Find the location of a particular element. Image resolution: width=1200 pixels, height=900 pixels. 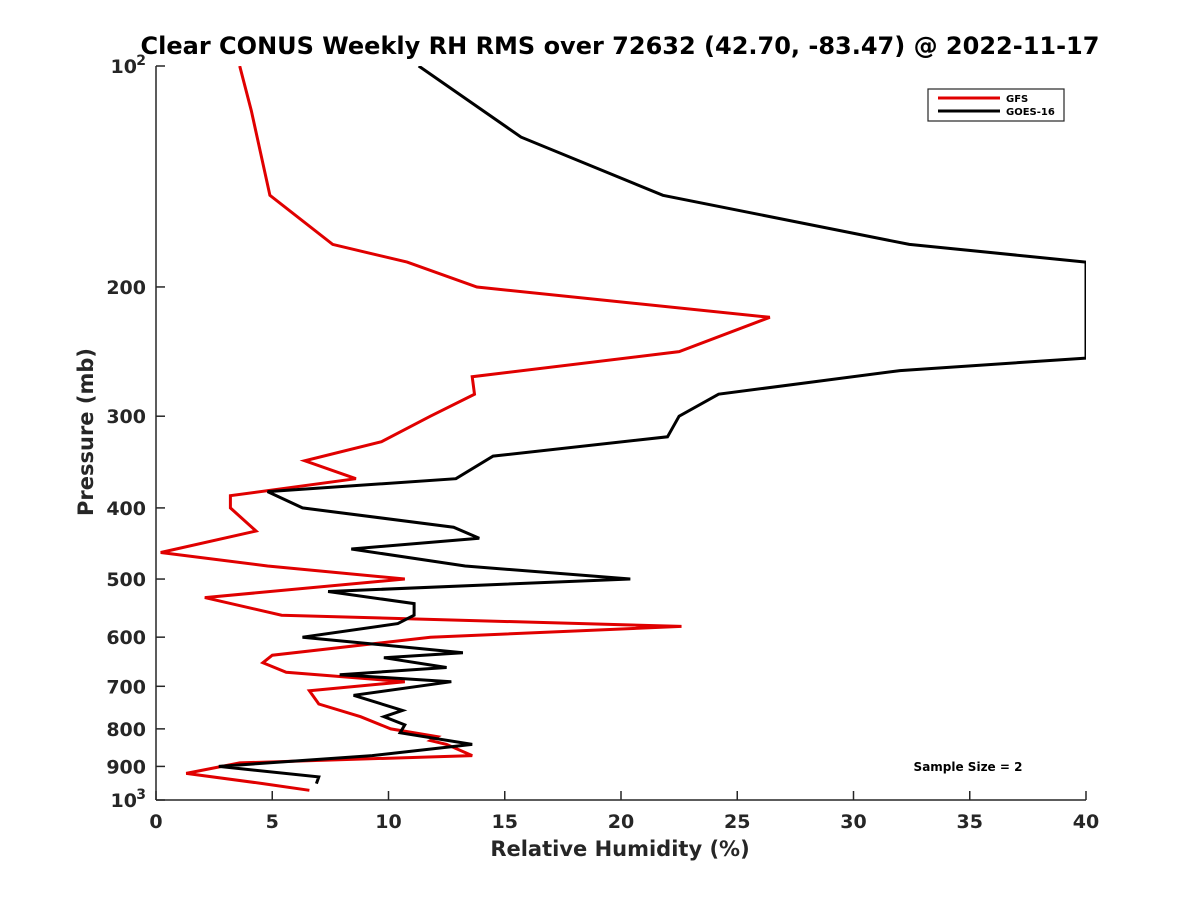

y-tick-label: 200 is located at coordinates (126, 288).